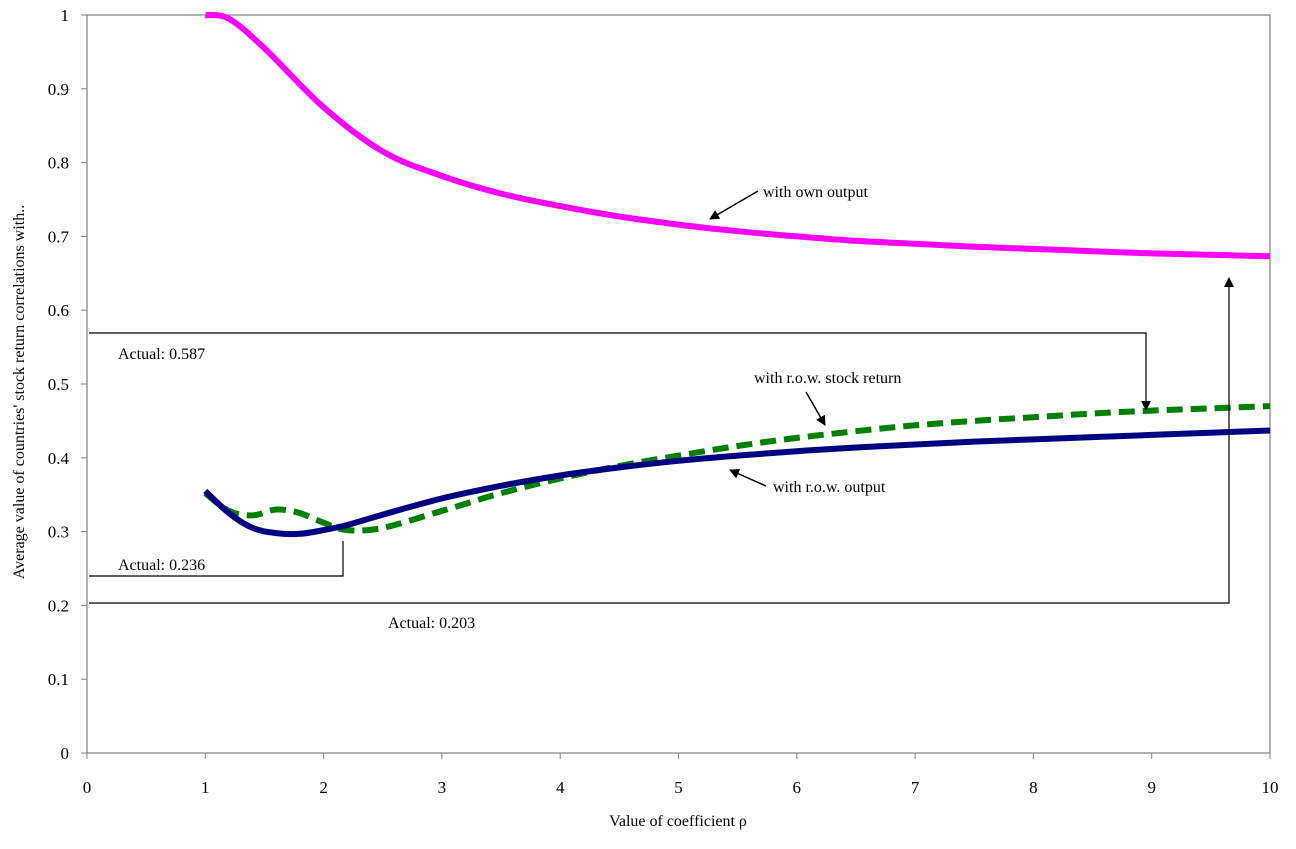 This screenshot has width=1296, height=849. What do you see at coordinates (748, 478) in the screenshot?
I see `annotation-row-output-arrow` at bounding box center [748, 478].